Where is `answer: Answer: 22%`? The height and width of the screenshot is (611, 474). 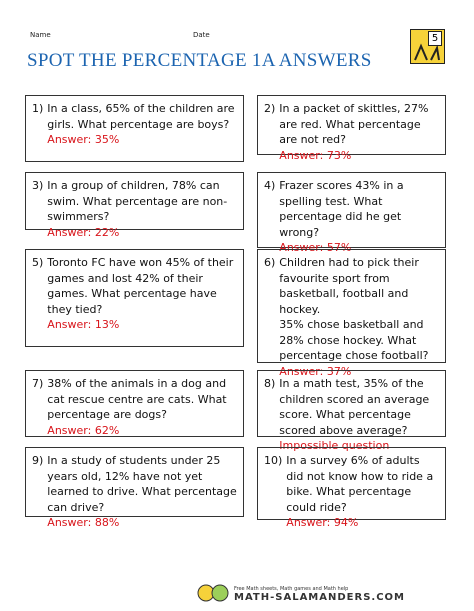
answer: Answer: 22% is located at coordinates (83, 232).